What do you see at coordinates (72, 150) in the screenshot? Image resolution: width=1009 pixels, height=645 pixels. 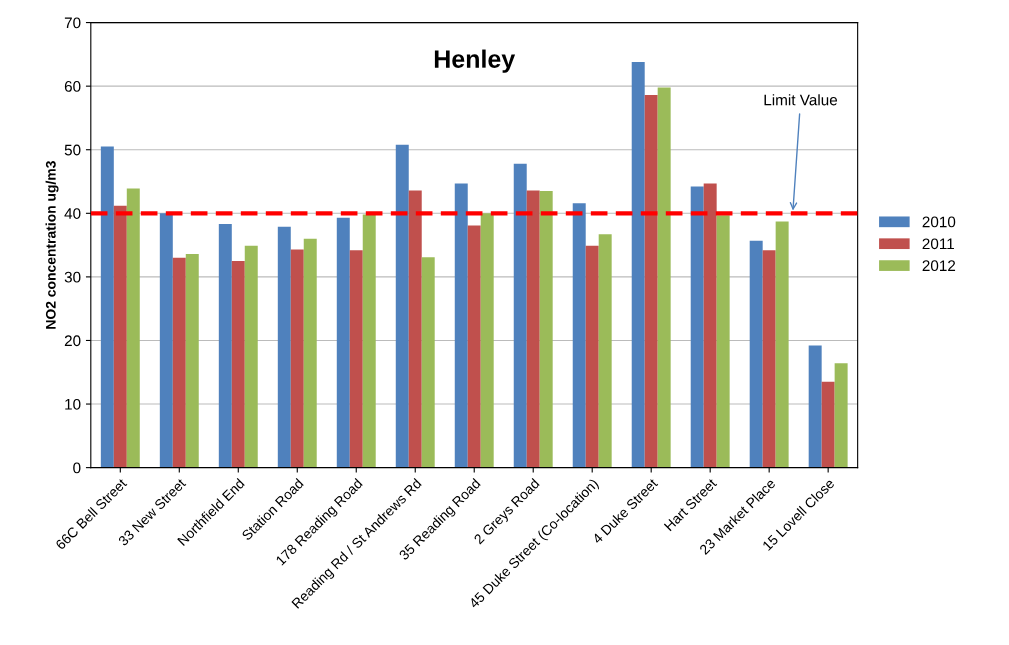 I see `y-tick-label: 50` at bounding box center [72, 150].